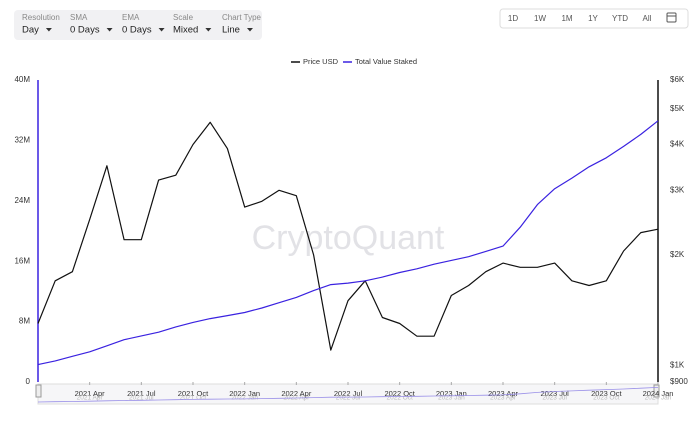 The image size is (700, 438). Describe the element at coordinates (185, 30) in the screenshot. I see `control-value: Mixed` at that location.